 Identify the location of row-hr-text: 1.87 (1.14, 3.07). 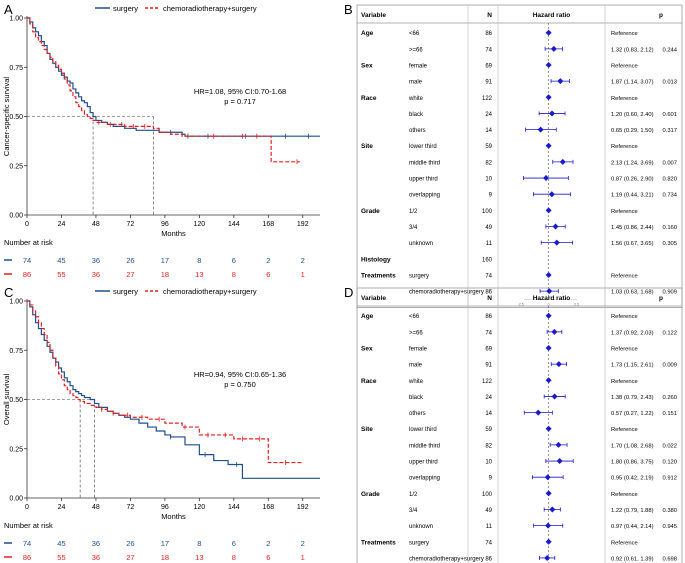
(632, 83).